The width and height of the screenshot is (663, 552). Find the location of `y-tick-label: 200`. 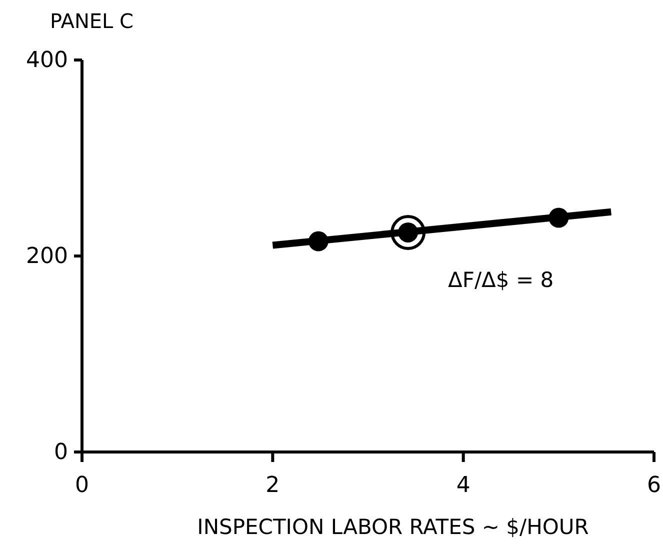

y-tick-label: 200 is located at coordinates (47, 257).